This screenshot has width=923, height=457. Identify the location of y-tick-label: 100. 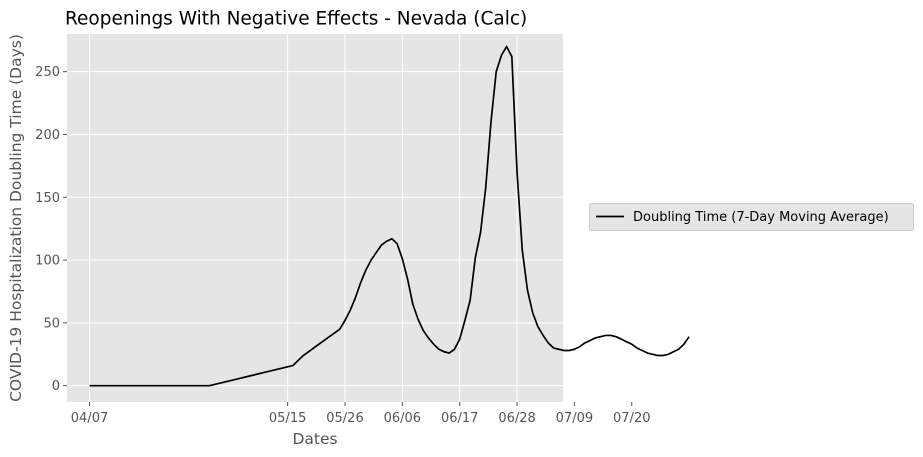
(47, 261).